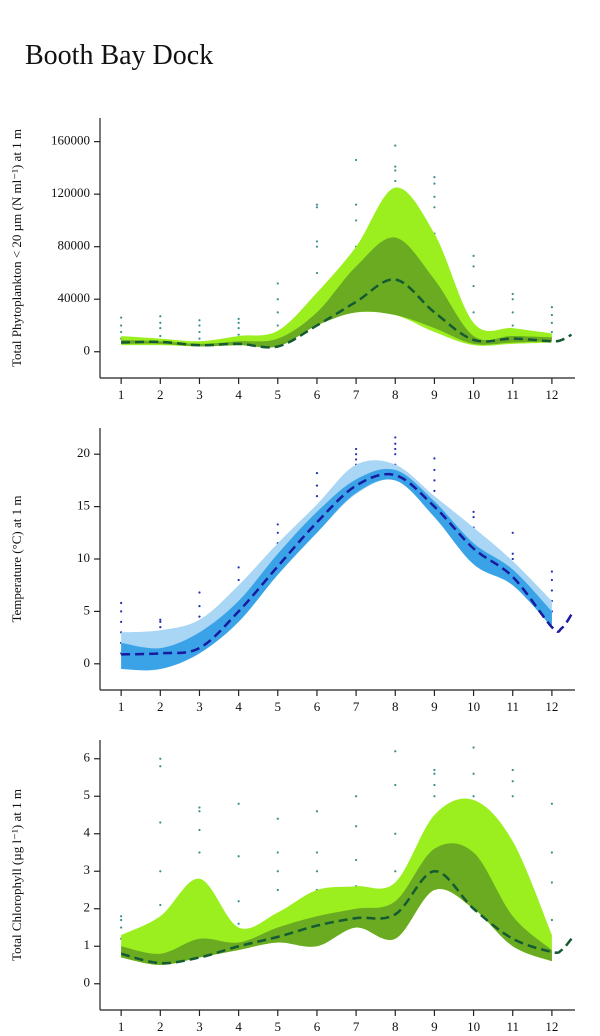  What do you see at coordinates (87, 944) in the screenshot?
I see `y-tick-label: 1` at bounding box center [87, 944].